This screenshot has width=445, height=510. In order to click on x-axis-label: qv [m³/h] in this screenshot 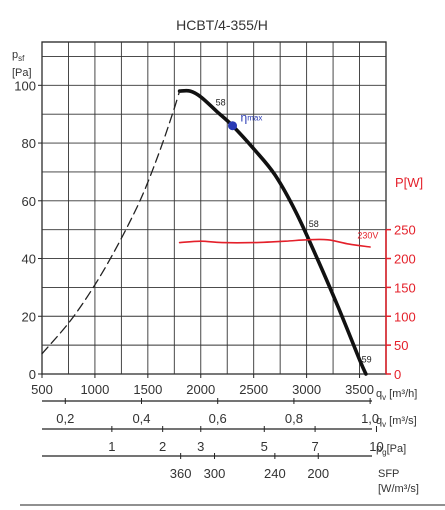, I will do `click(396, 395)`.